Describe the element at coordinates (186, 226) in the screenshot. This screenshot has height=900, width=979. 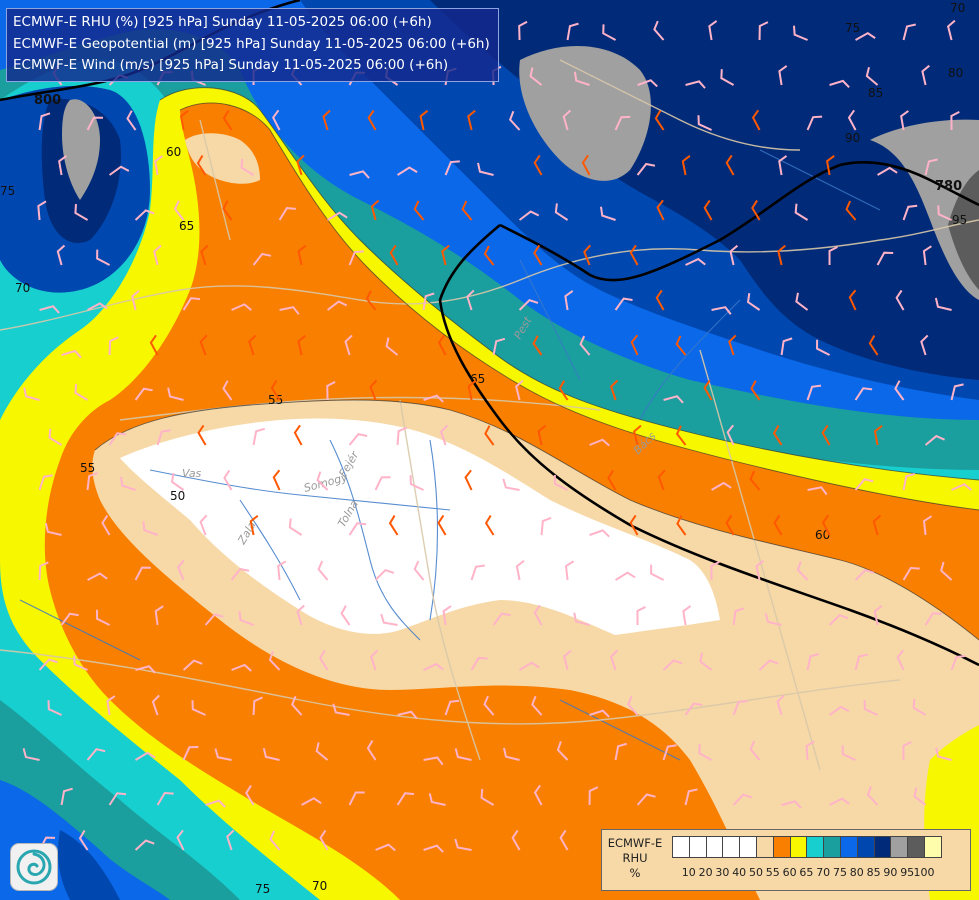
I see `rhu-label: 65` at that location.